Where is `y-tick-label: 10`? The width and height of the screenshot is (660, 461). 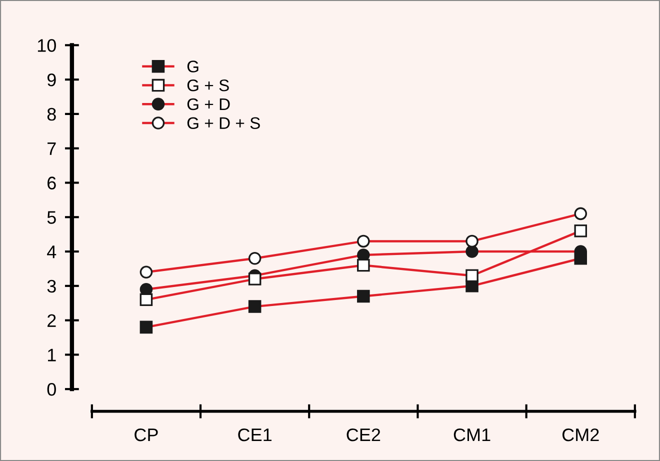
y-tick-label: 10 is located at coordinates (47, 45).